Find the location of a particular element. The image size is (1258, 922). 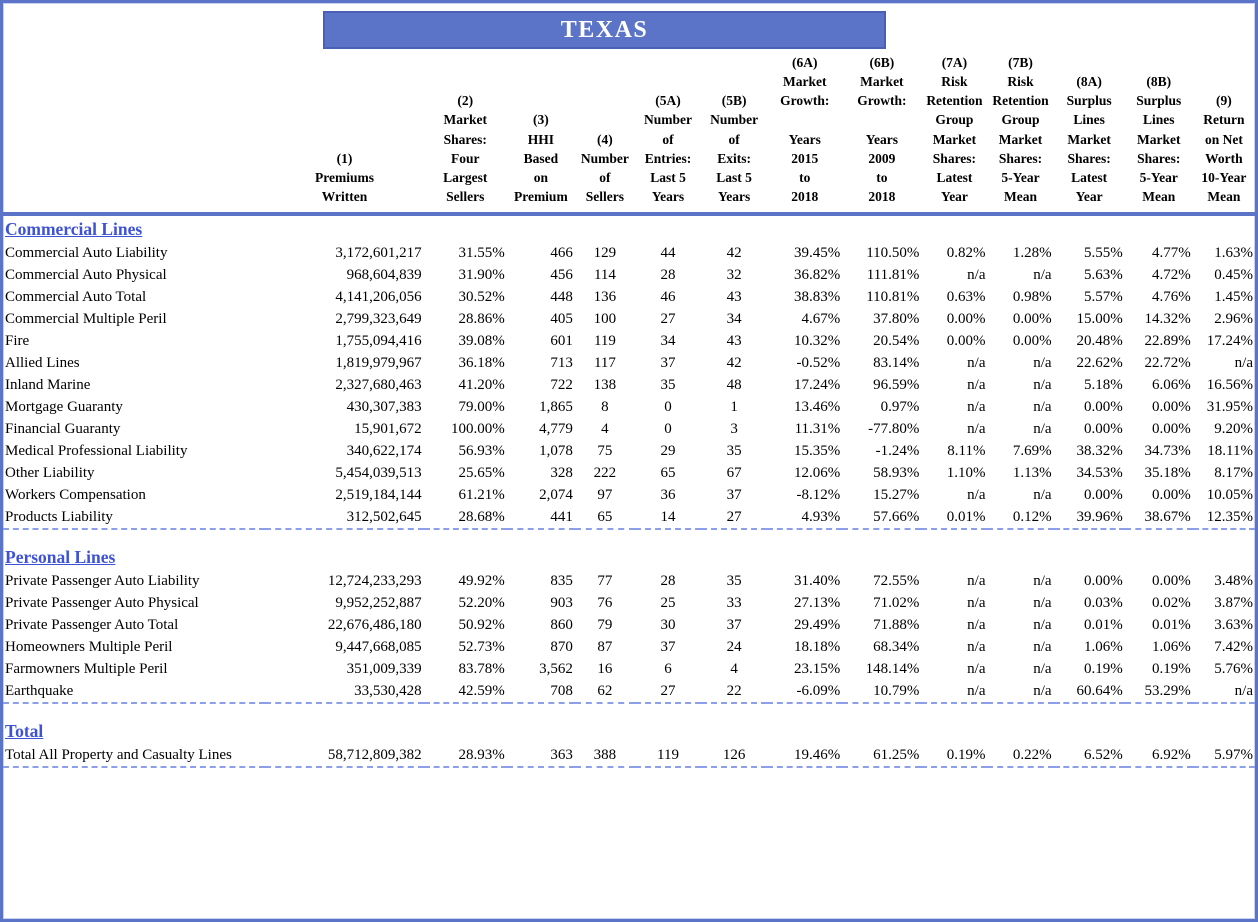

cell-market-growth-2015-2018: 27.13% is located at coordinates (817, 602).